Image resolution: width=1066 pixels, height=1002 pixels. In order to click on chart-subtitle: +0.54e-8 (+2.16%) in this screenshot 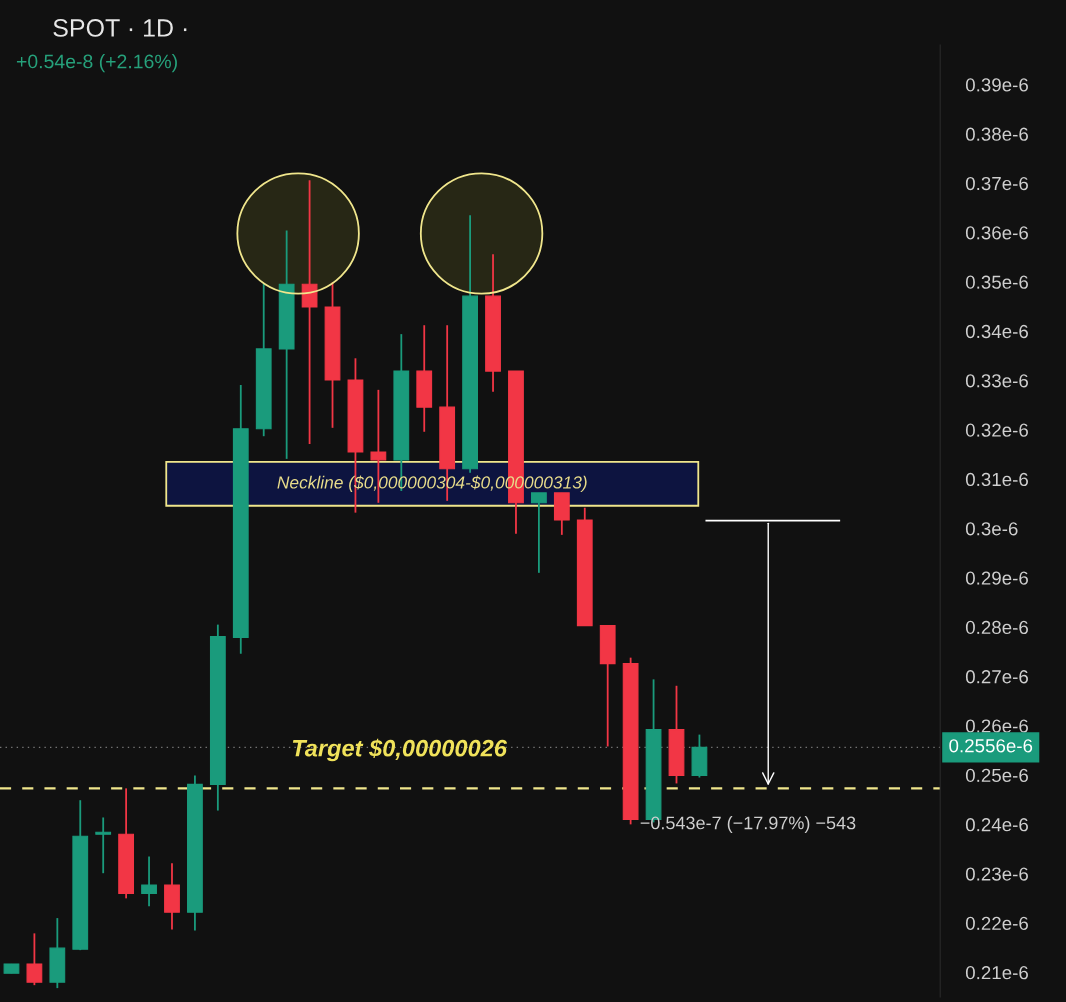, I will do `click(96, 63)`.